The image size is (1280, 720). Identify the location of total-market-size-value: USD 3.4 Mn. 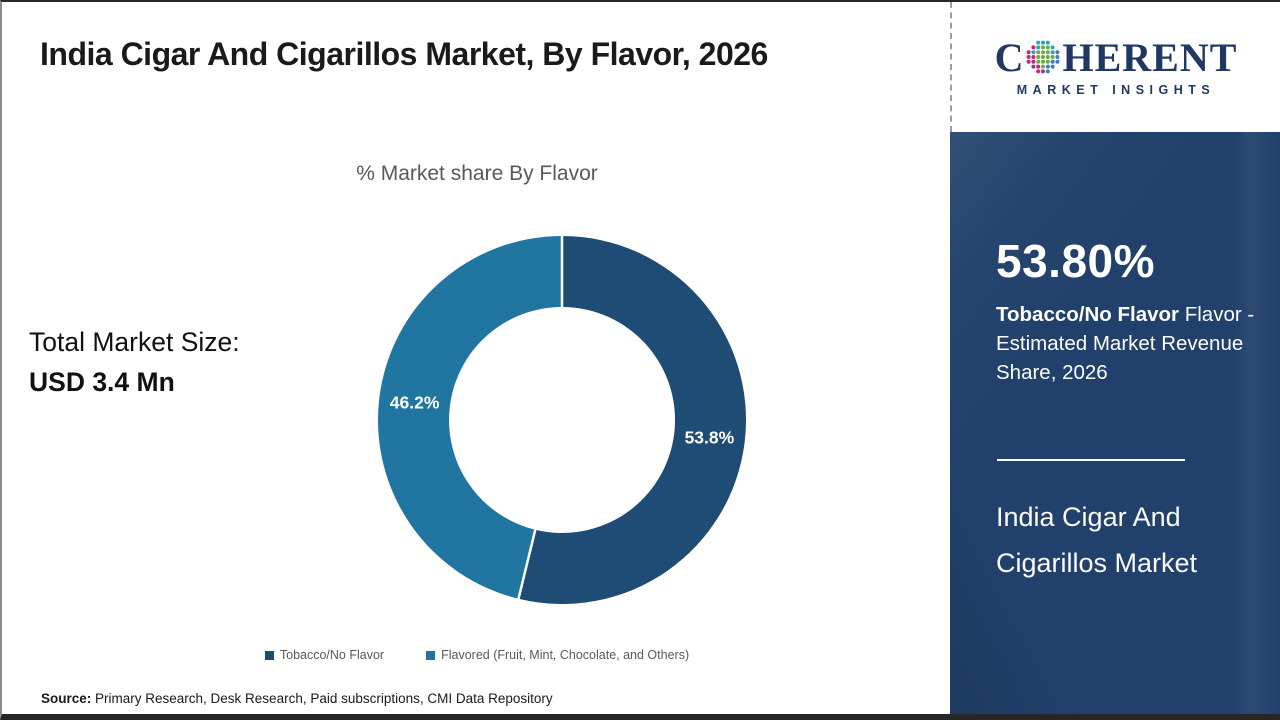
(102, 382).